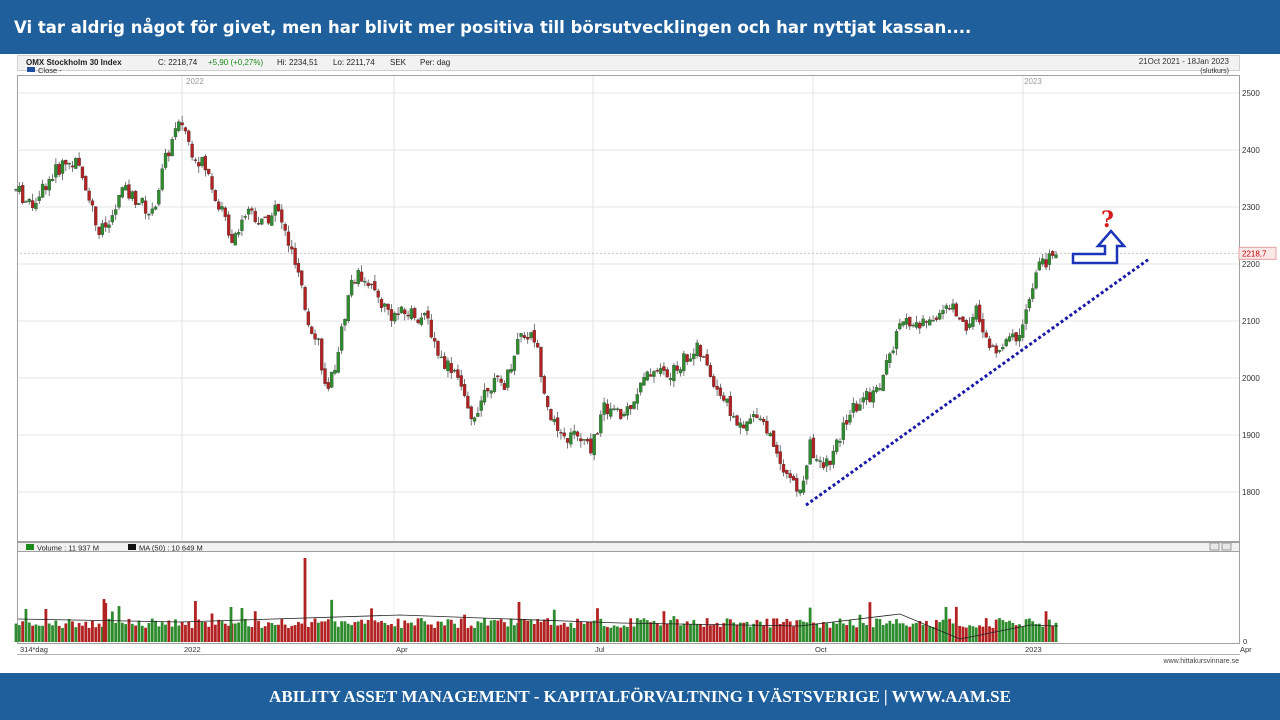 The height and width of the screenshot is (720, 1280). I want to click on range-note: (slutkurs), so click(1214, 71).